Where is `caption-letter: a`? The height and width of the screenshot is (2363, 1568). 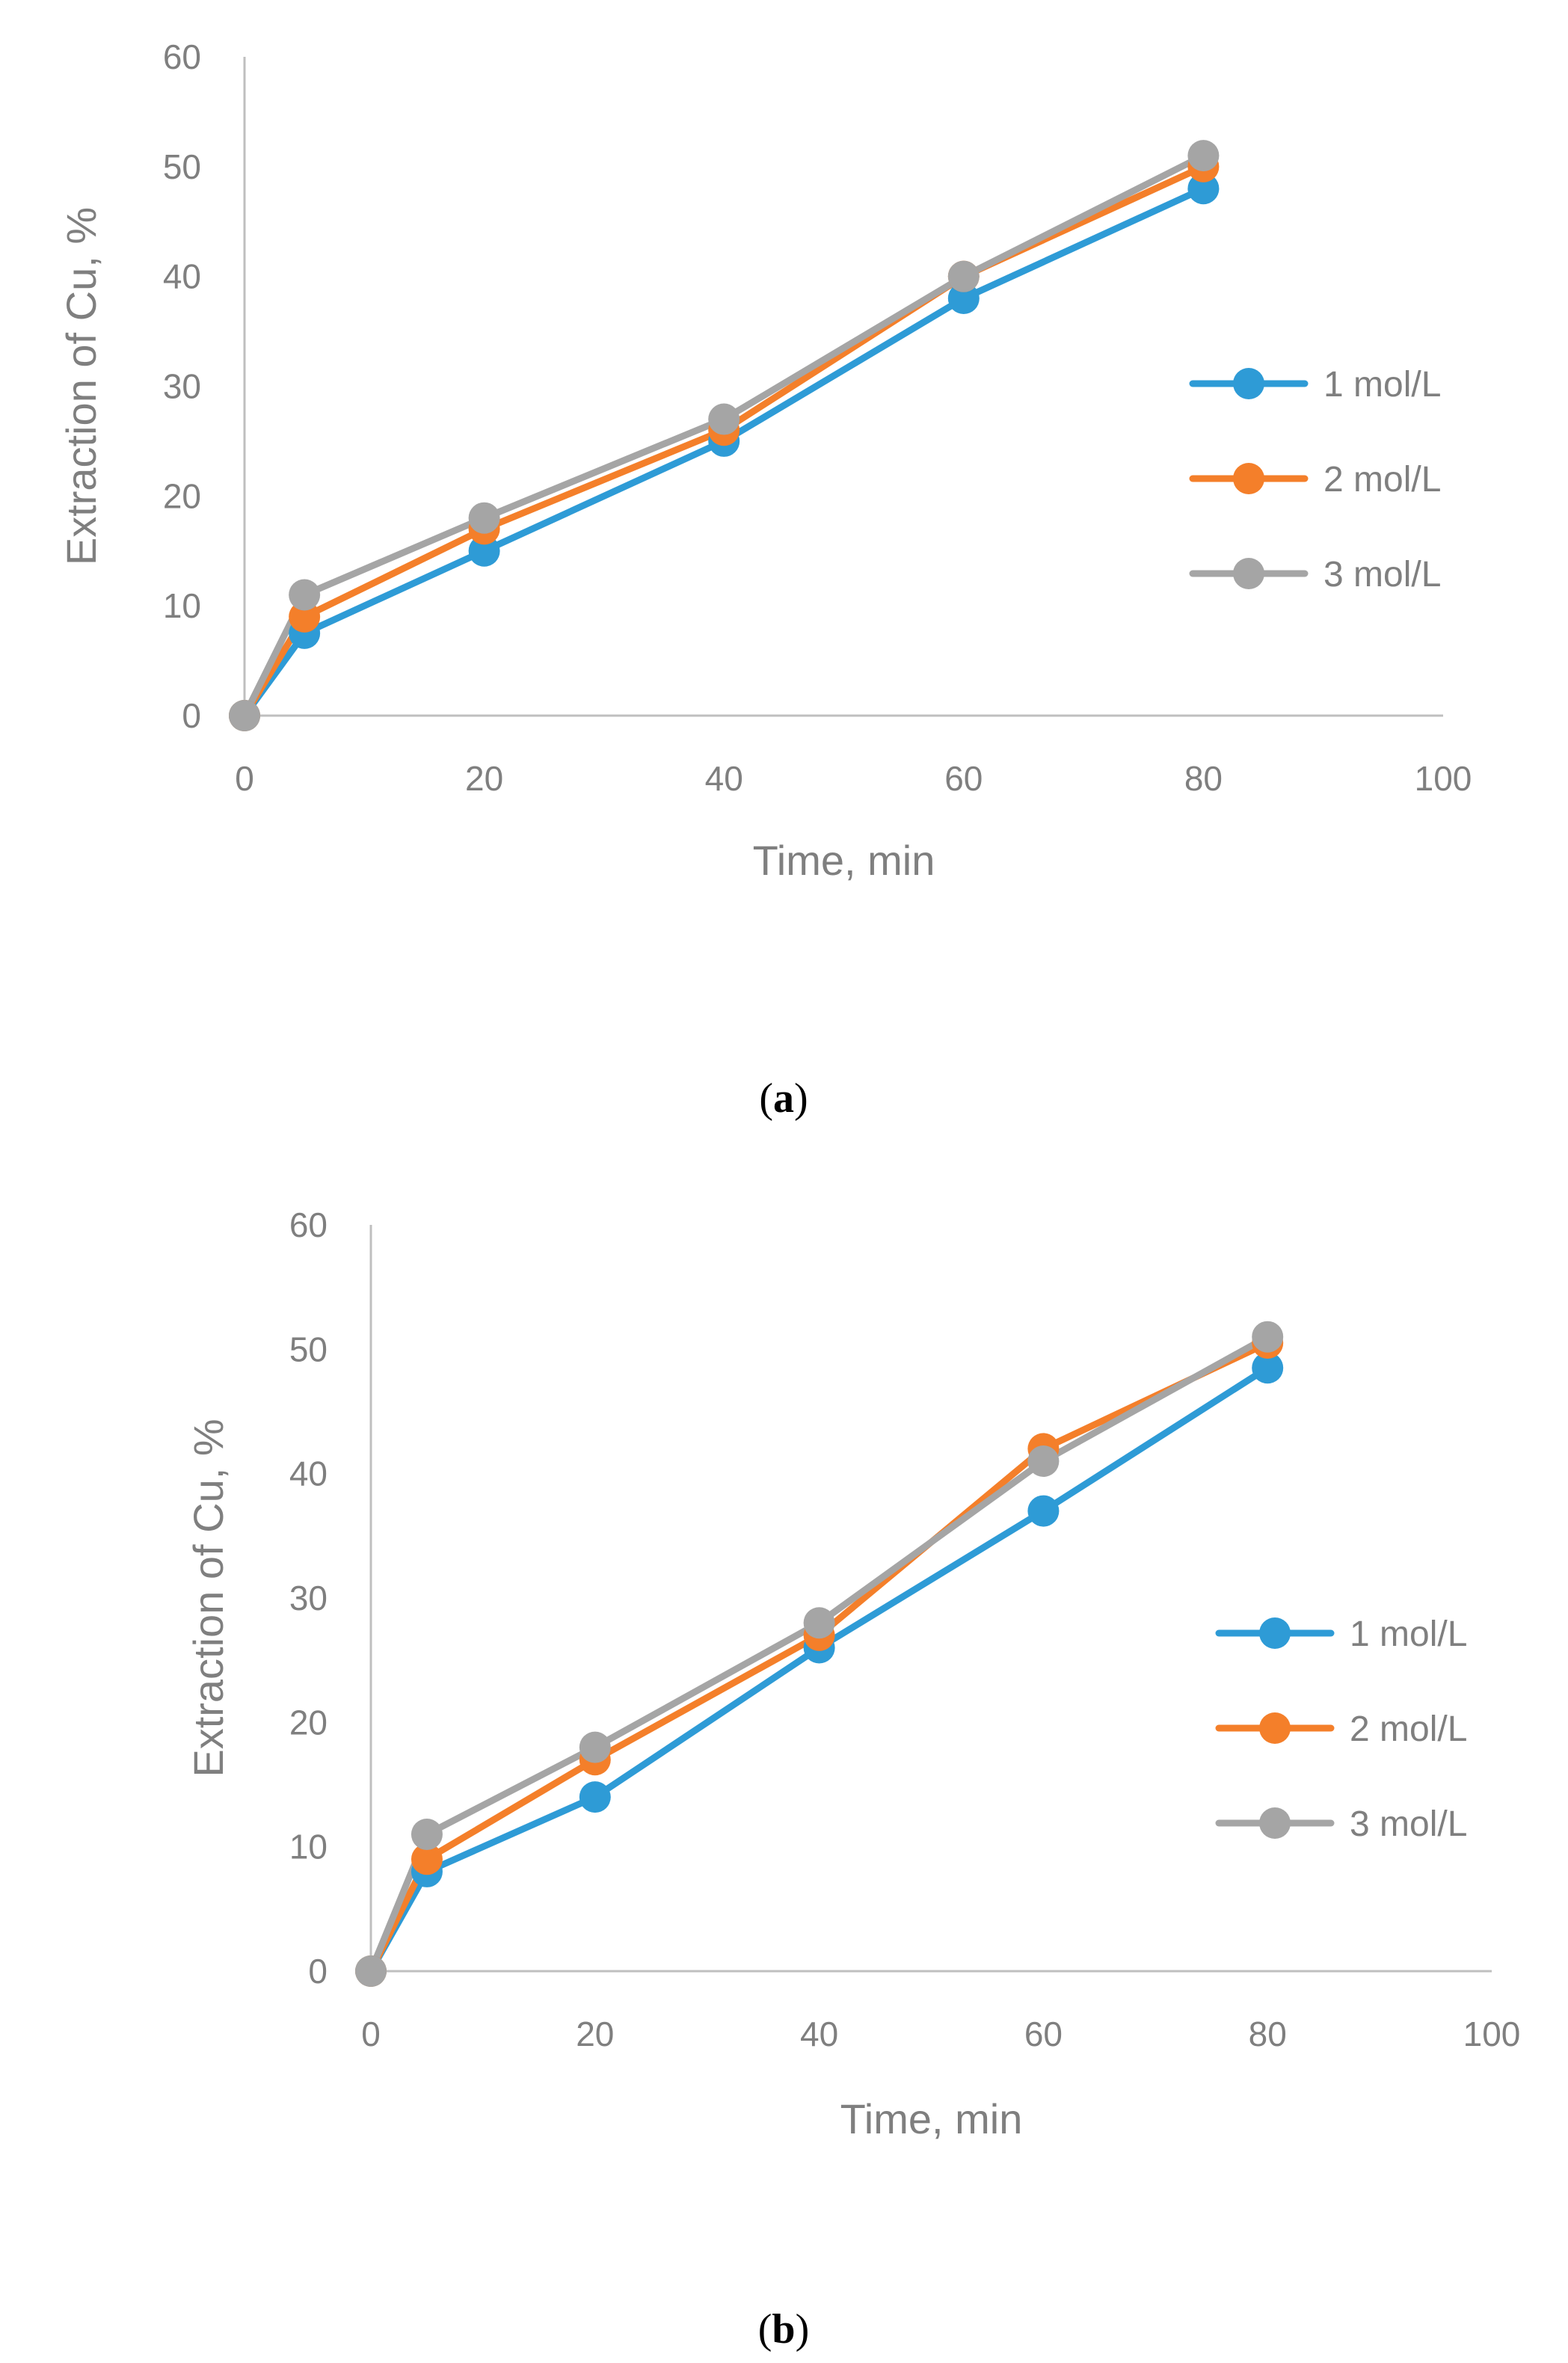 caption-letter: a is located at coordinates (783, 1098).